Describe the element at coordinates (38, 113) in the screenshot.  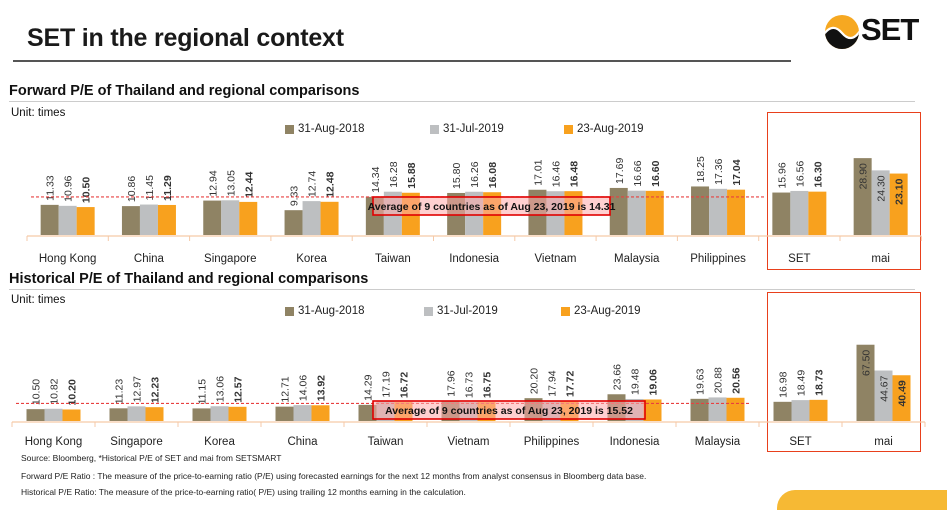
I see `forward-unit-label: Unit: times` at that location.